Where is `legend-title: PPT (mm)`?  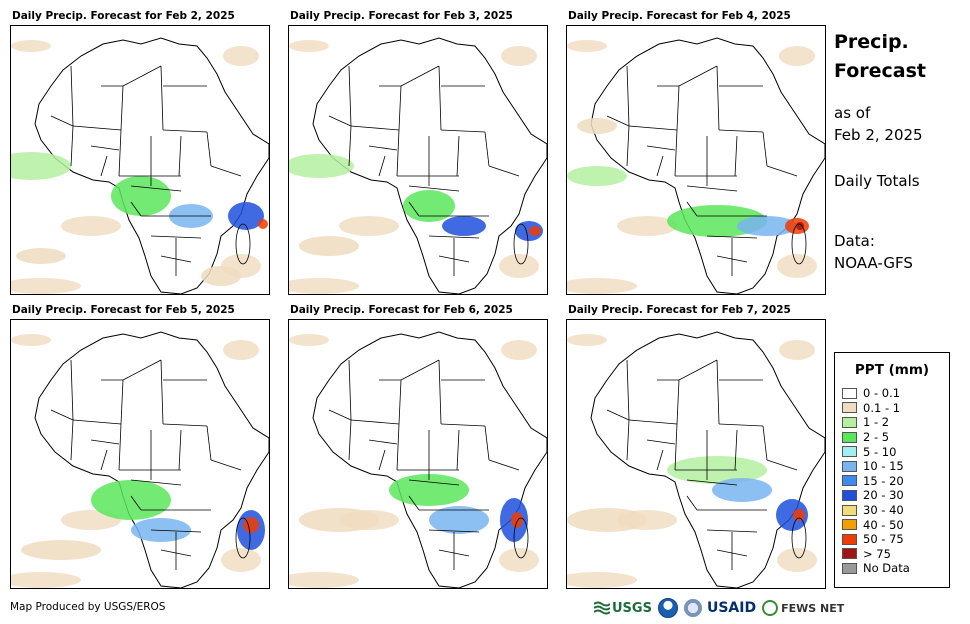
legend-title: PPT (mm) is located at coordinates (892, 370).